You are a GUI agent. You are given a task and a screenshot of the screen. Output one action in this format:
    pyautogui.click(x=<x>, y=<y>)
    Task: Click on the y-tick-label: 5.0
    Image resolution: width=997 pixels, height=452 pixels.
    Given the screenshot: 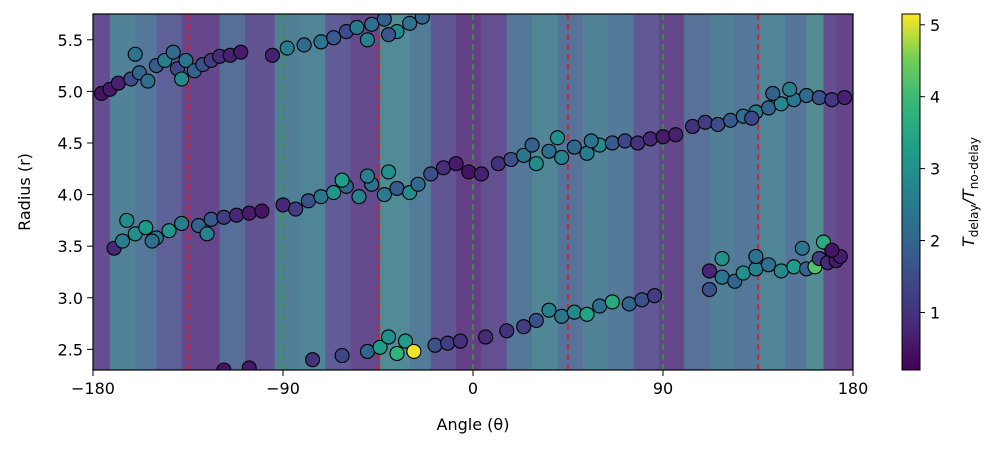 What is the action you would take?
    pyautogui.click(x=70, y=91)
    